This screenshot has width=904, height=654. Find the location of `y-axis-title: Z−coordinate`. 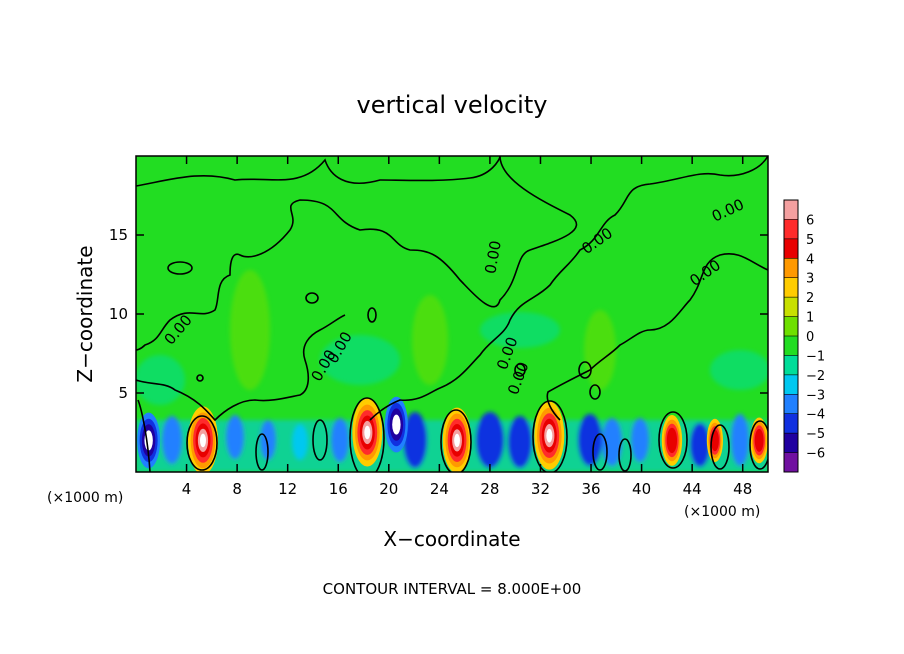

y-axis-title: Z−coordinate is located at coordinates (85, 313).